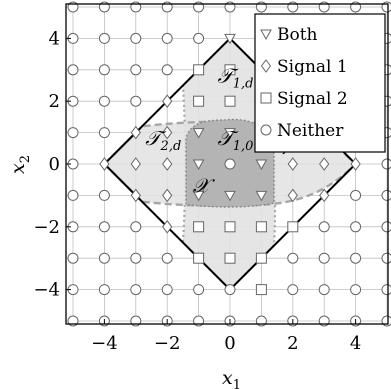 The width and height of the screenshot is (391, 389). What do you see at coordinates (231, 378) in the screenshot?
I see `x-axis-label: x1` at bounding box center [231, 378].